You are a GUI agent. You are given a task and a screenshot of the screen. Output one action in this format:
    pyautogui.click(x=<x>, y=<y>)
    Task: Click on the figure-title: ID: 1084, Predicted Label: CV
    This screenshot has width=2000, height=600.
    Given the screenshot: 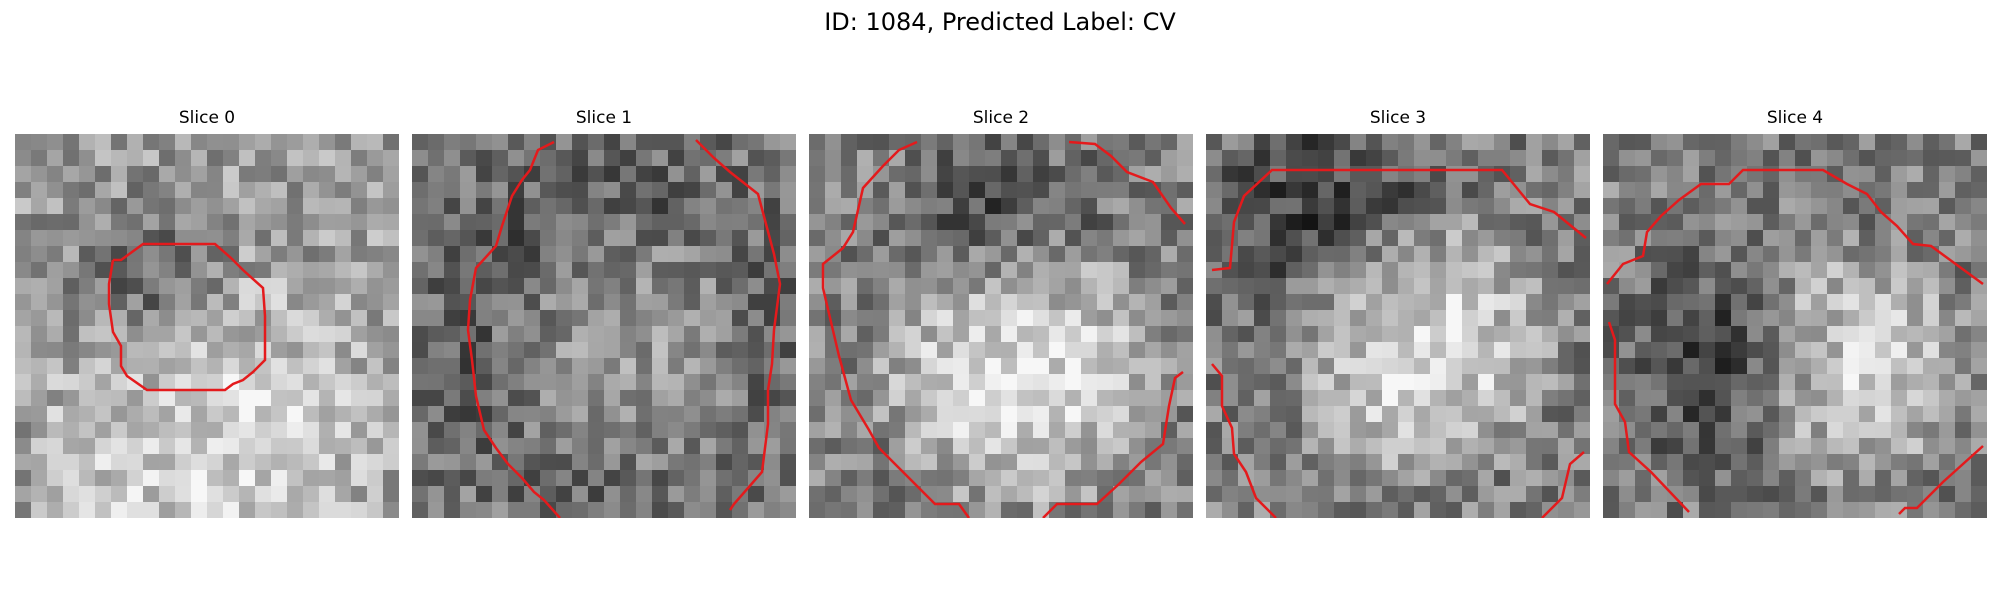 What is the action you would take?
    pyautogui.click(x=1000, y=22)
    